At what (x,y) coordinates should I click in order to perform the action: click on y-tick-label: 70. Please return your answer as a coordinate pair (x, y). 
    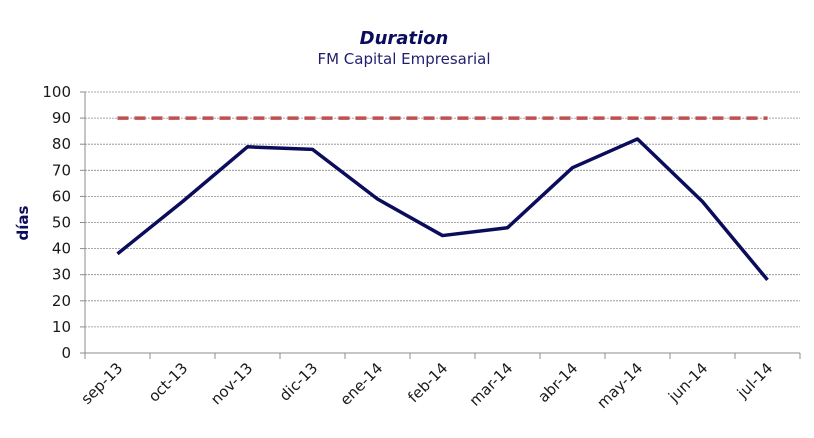
    Looking at the image, I should click on (61, 170).